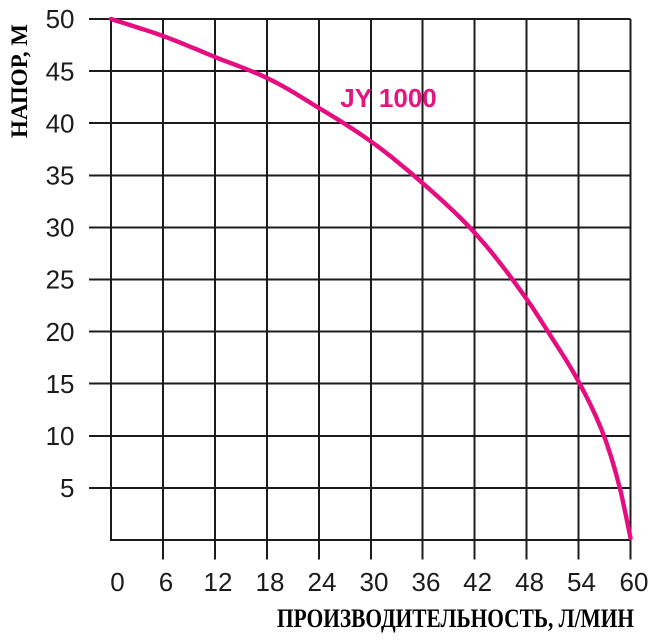  Describe the element at coordinates (60, 280) in the screenshot. I see `svg-text: 25` at that location.